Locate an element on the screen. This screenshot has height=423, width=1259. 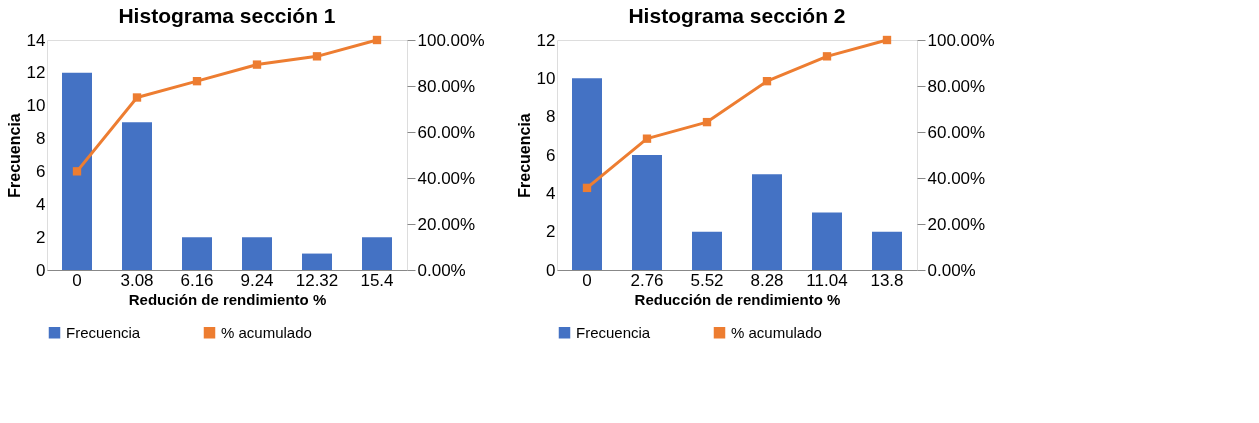
x-tick-label: 2.76 is located at coordinates (647, 280).